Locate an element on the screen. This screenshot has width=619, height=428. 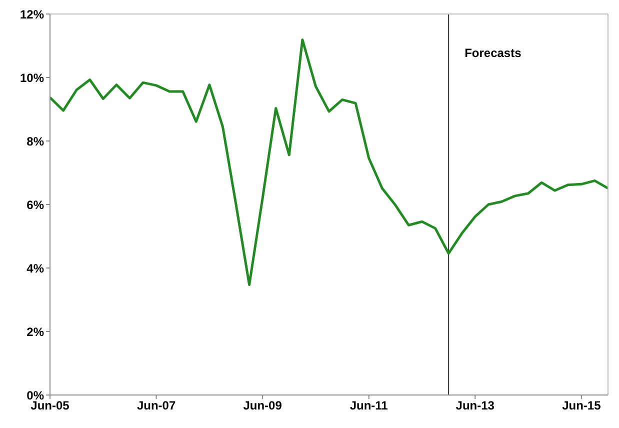
y-tick-label: 8% is located at coordinates (35, 141).